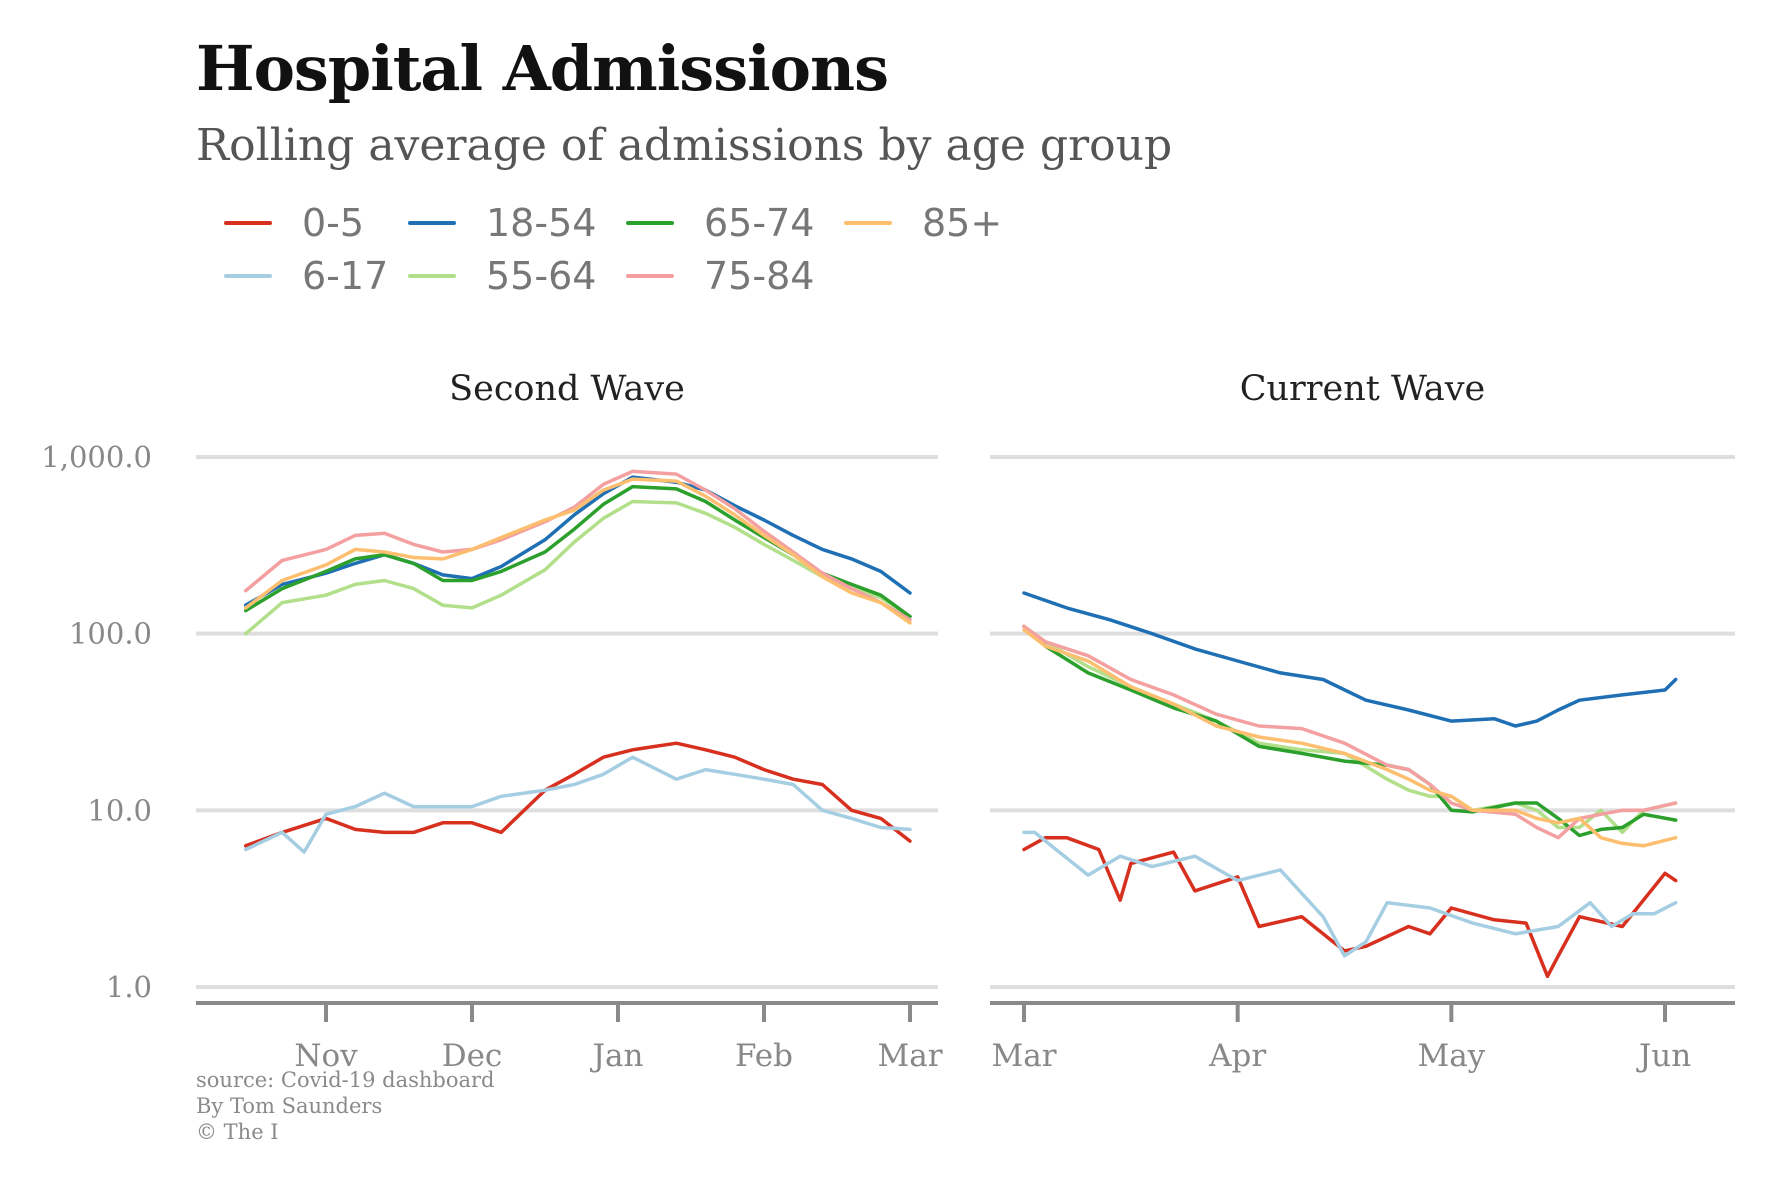 The height and width of the screenshot is (1181, 1771). What do you see at coordinates (345, 1080) in the screenshot?
I see `source-note: source: Covid-19 dashboard` at bounding box center [345, 1080].